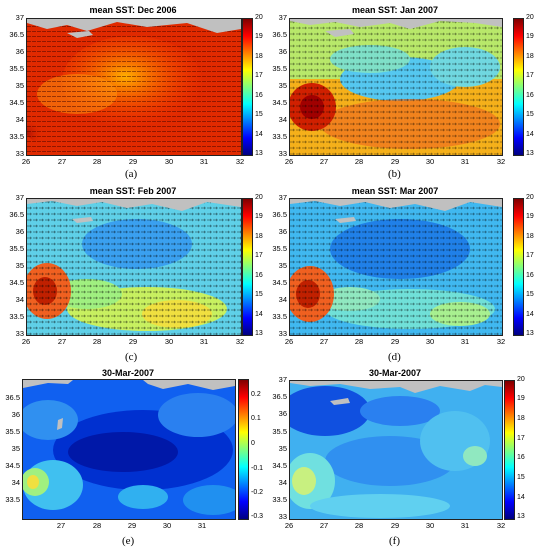  What do you see at coordinates (259, 75) in the screenshot?
I see `panel-a-cbar-tick: 17` at bounding box center [259, 75].